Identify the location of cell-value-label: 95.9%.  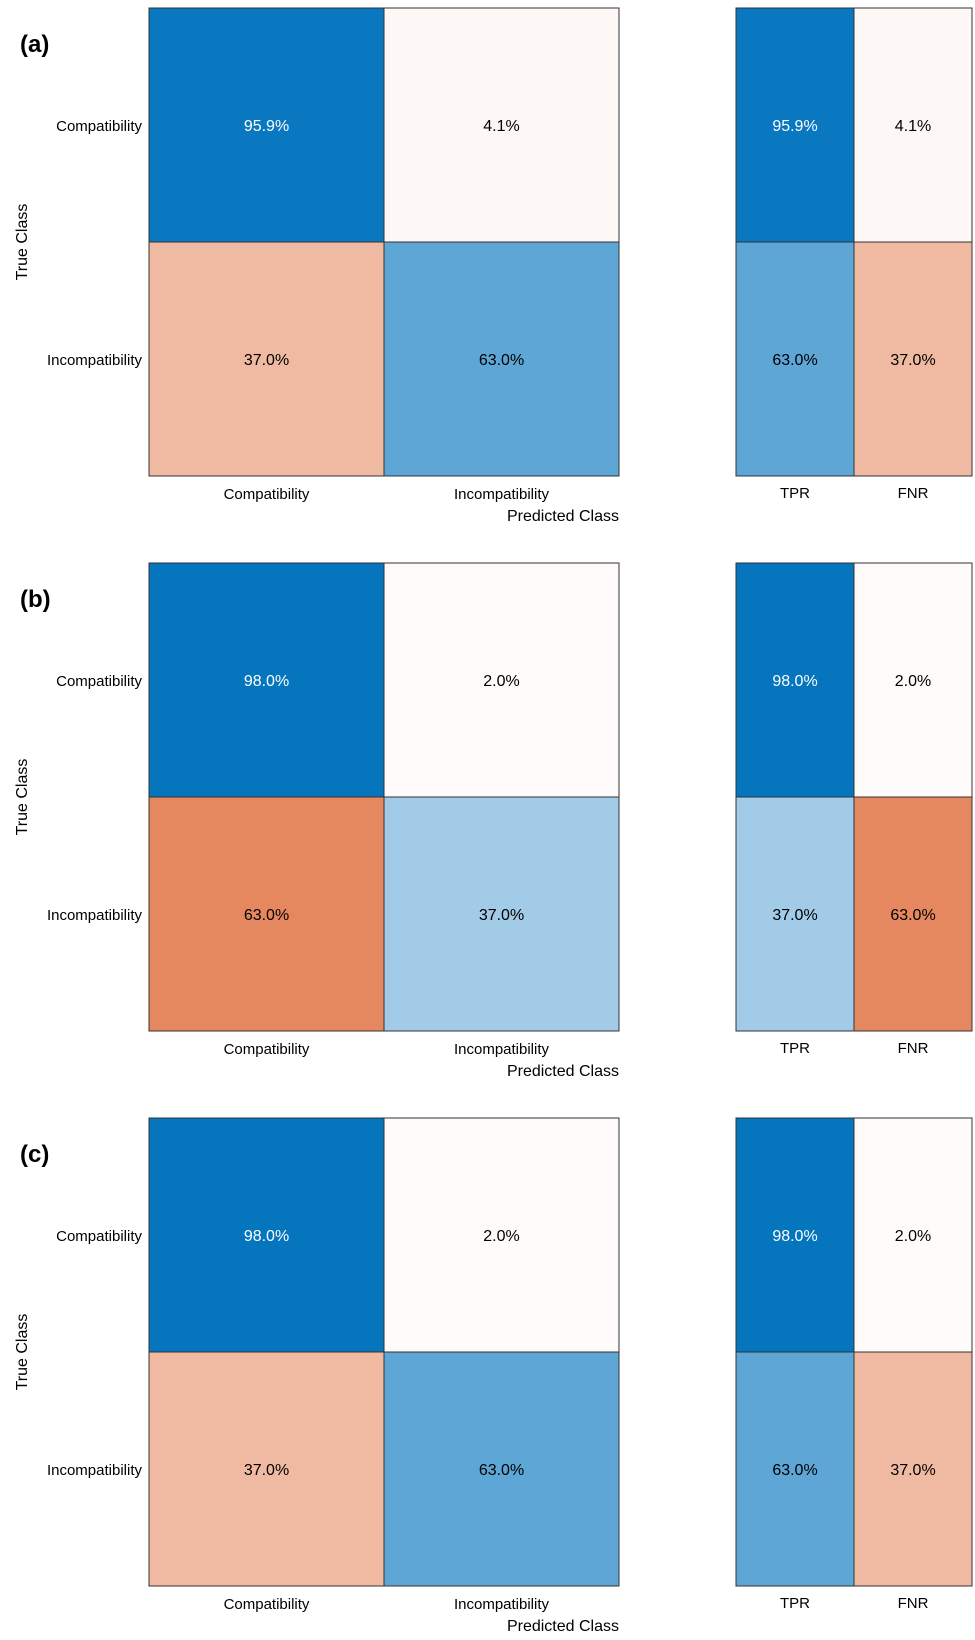
(266, 126).